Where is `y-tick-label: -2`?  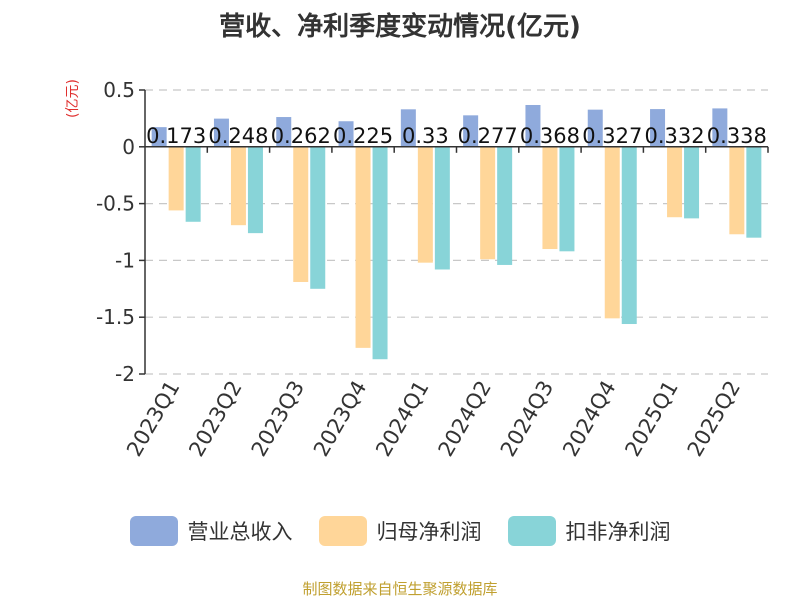
y-tick-label: -2 is located at coordinates (125, 374).